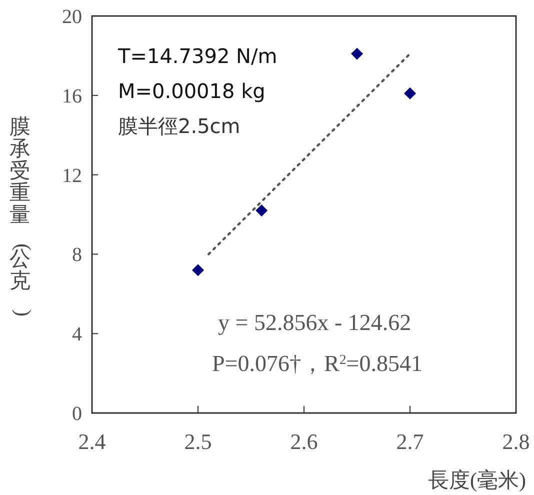 This screenshot has width=534, height=495. I want to click on annotation: T=14.7392 N/m, so click(197, 56).